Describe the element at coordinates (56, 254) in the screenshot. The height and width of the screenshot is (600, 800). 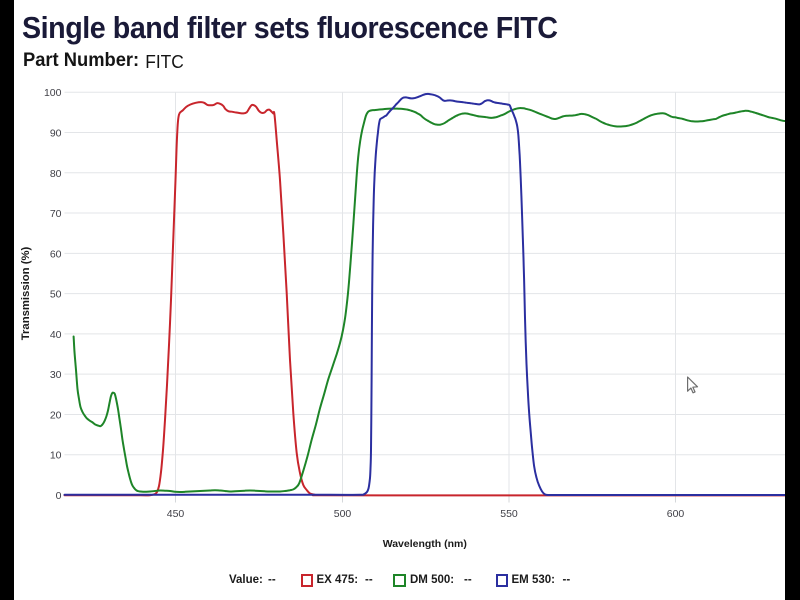
I see `svg-text: 60` at that location.